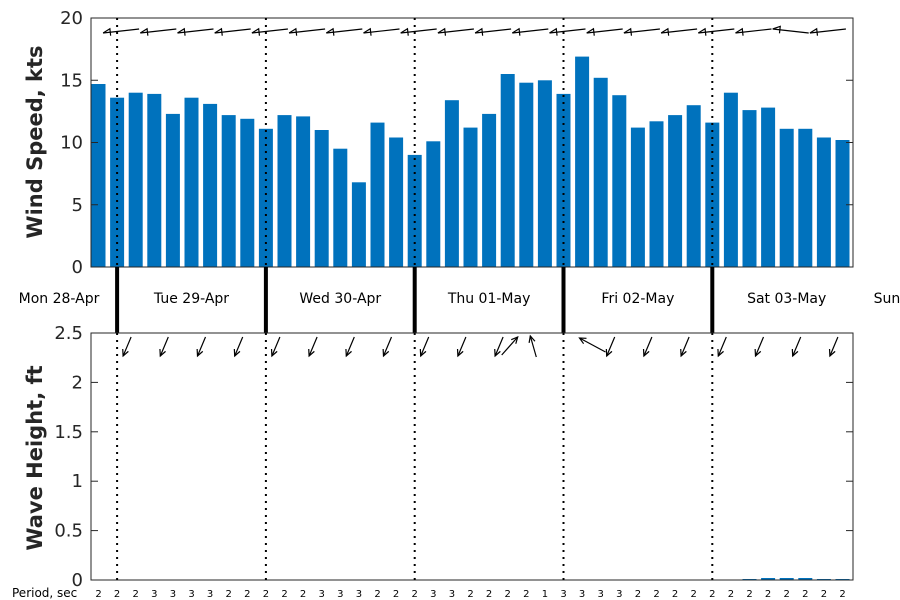  What do you see at coordinates (68, 432) in the screenshot?
I see `wave-y-tick-label: 1.5` at bounding box center [68, 432].